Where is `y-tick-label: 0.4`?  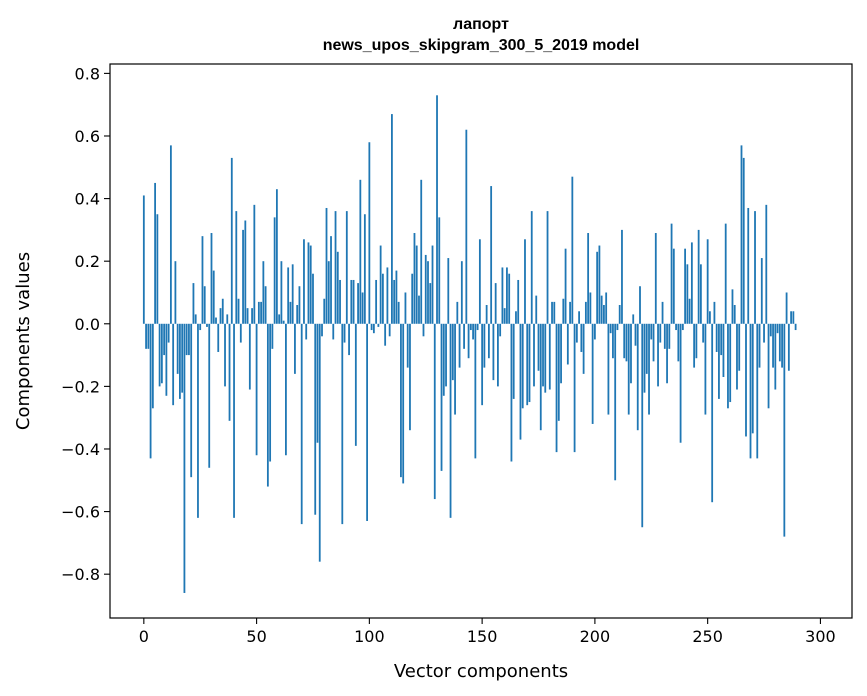 y-tick-label: 0.4 is located at coordinates (87, 199).